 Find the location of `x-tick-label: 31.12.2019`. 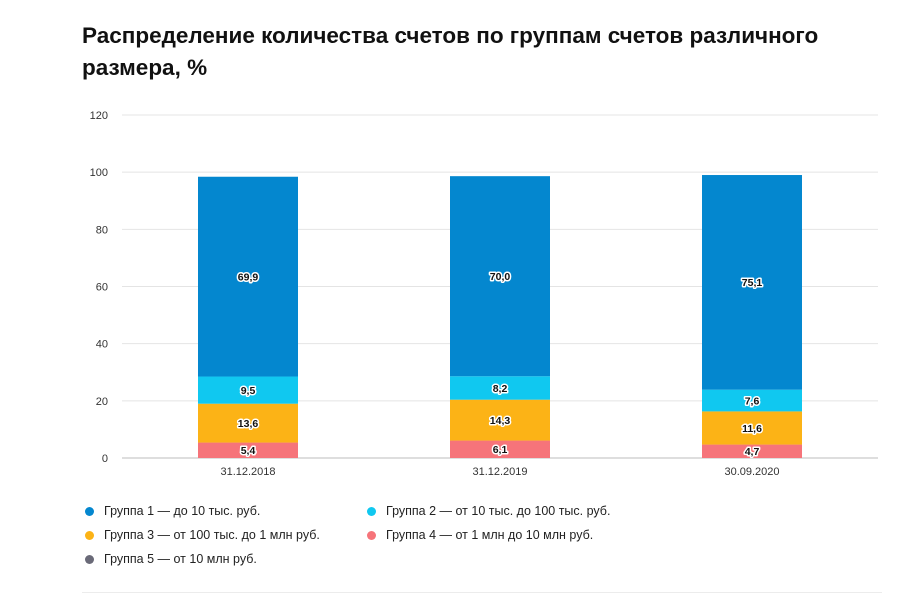

x-tick-label: 31.12.2019 is located at coordinates (499, 472).